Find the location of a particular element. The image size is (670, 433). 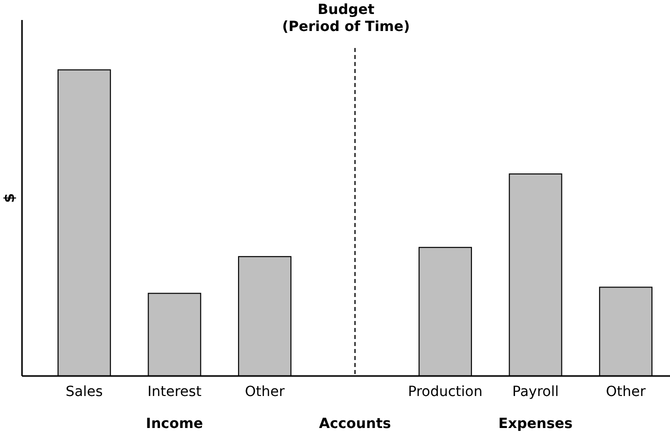

x-tick-label: Production is located at coordinates (445, 392).